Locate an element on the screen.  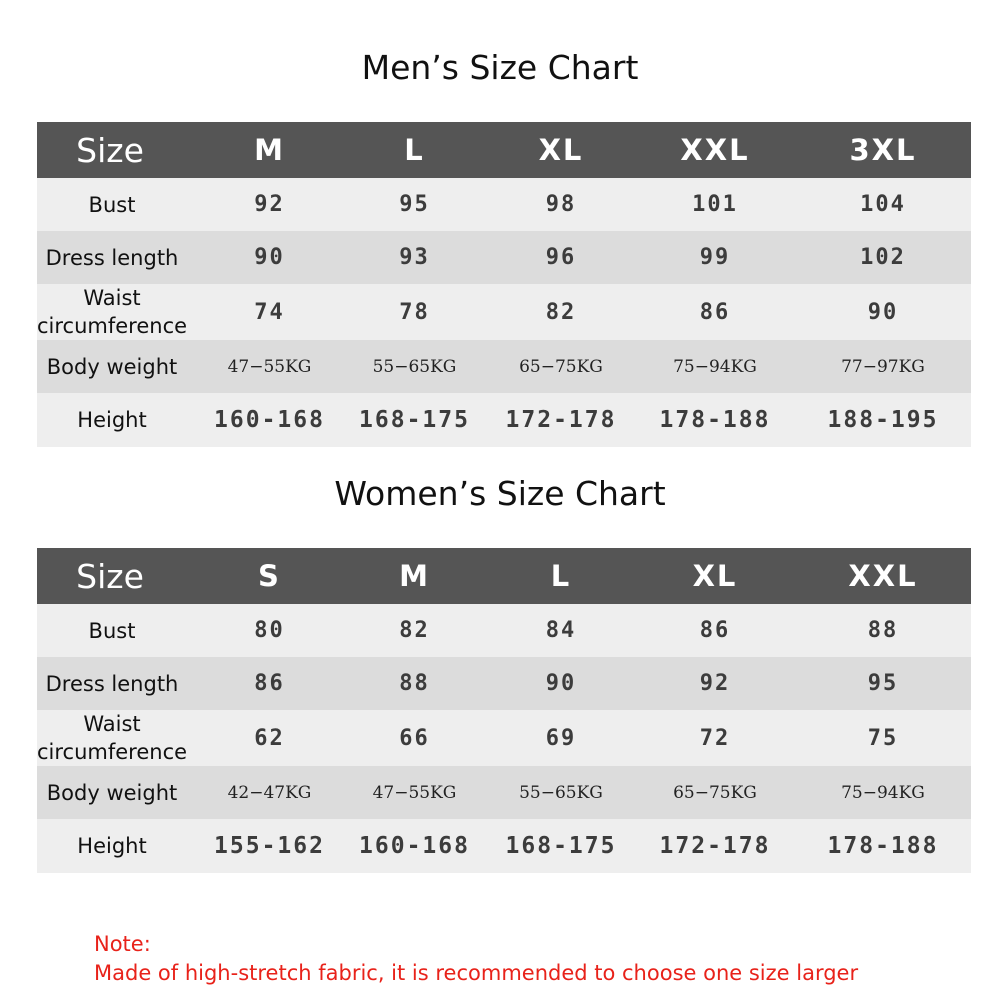
table-cell: 62 is located at coordinates (269, 738).